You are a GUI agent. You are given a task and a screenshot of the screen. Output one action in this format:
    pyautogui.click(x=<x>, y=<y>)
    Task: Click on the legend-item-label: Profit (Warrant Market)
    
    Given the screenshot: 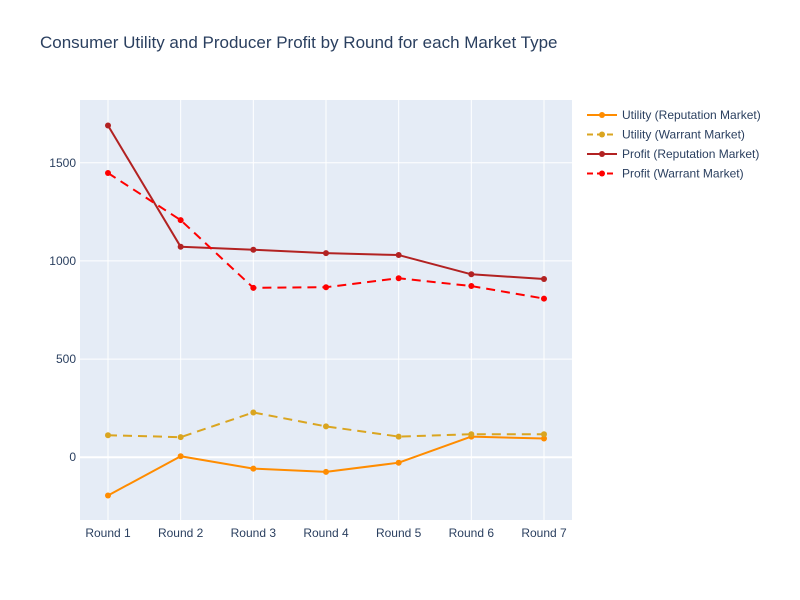 What is the action you would take?
    pyautogui.click(x=683, y=174)
    